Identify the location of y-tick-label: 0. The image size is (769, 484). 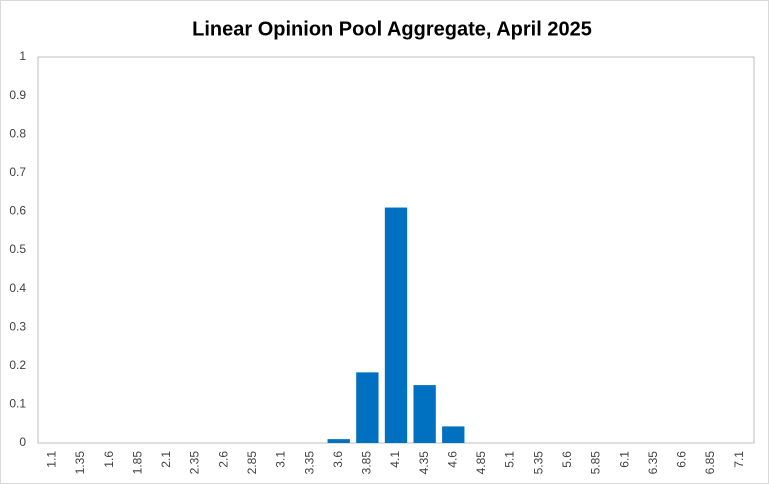
(22, 442).